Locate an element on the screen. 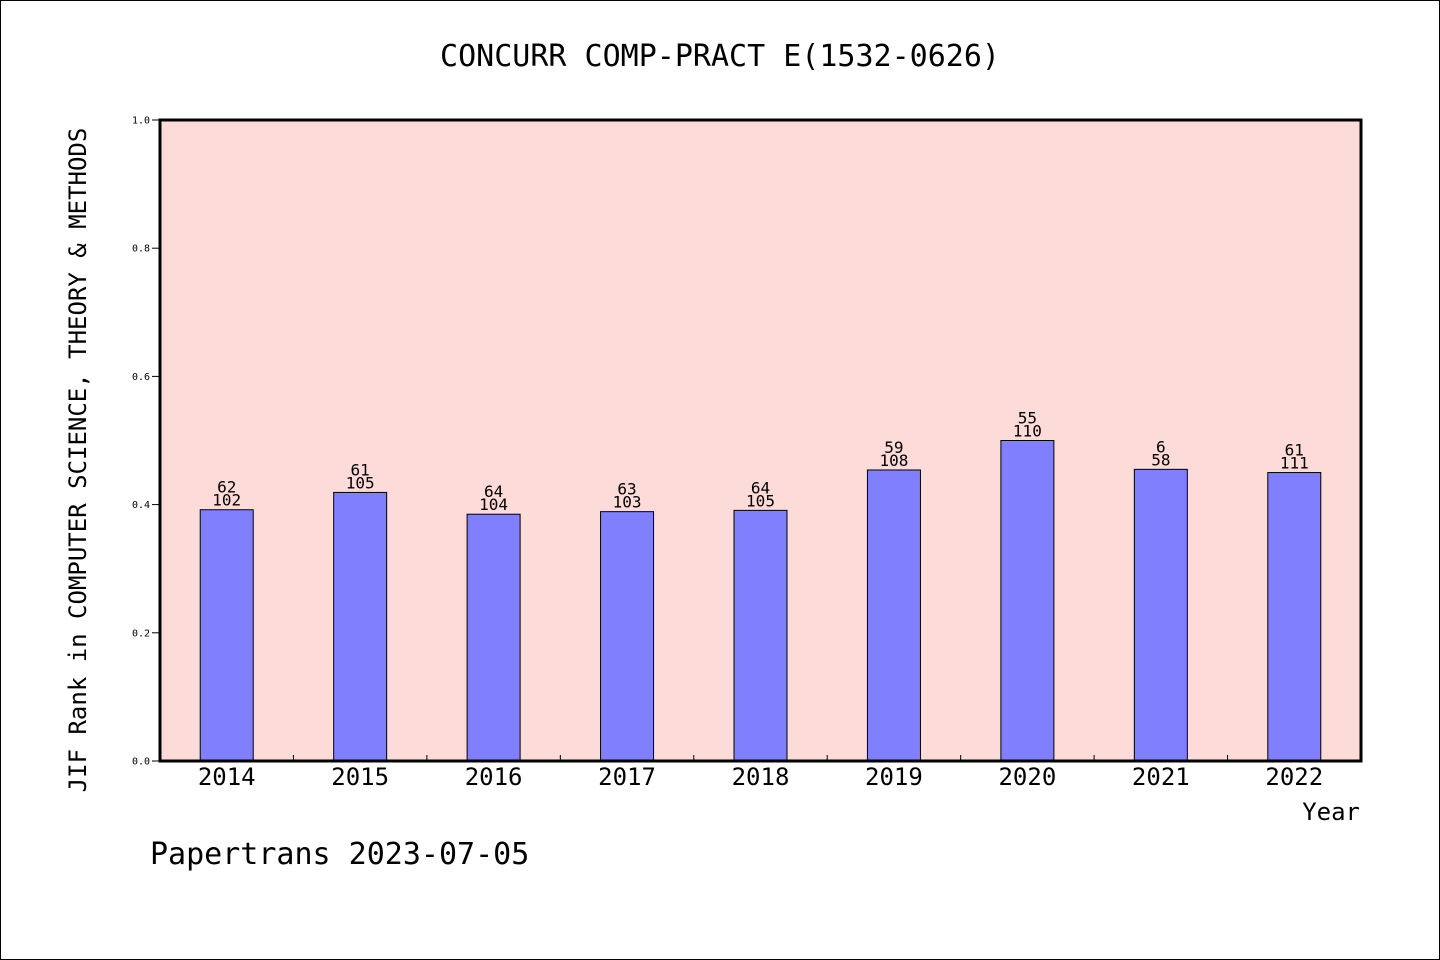 The image size is (1440, 960). bar-total-label-2017: 103 is located at coordinates (627, 502).